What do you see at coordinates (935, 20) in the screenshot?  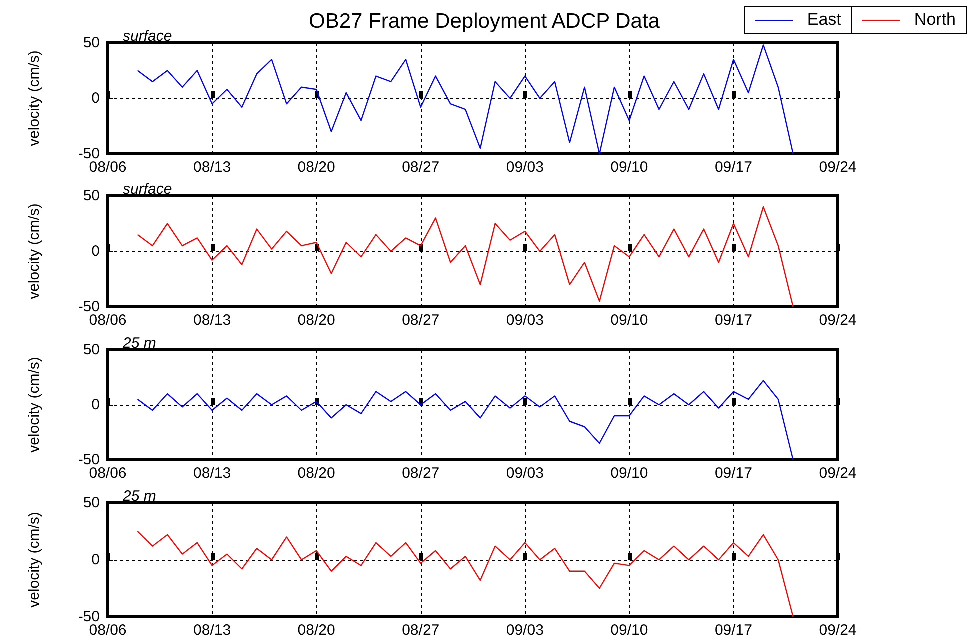 I see `legend-label: North` at bounding box center [935, 20].